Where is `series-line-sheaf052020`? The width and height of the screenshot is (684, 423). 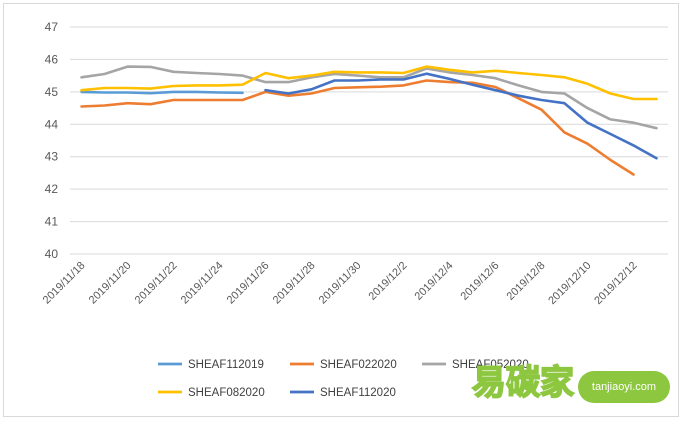 series-line-sheaf052020 is located at coordinates (369, 97).